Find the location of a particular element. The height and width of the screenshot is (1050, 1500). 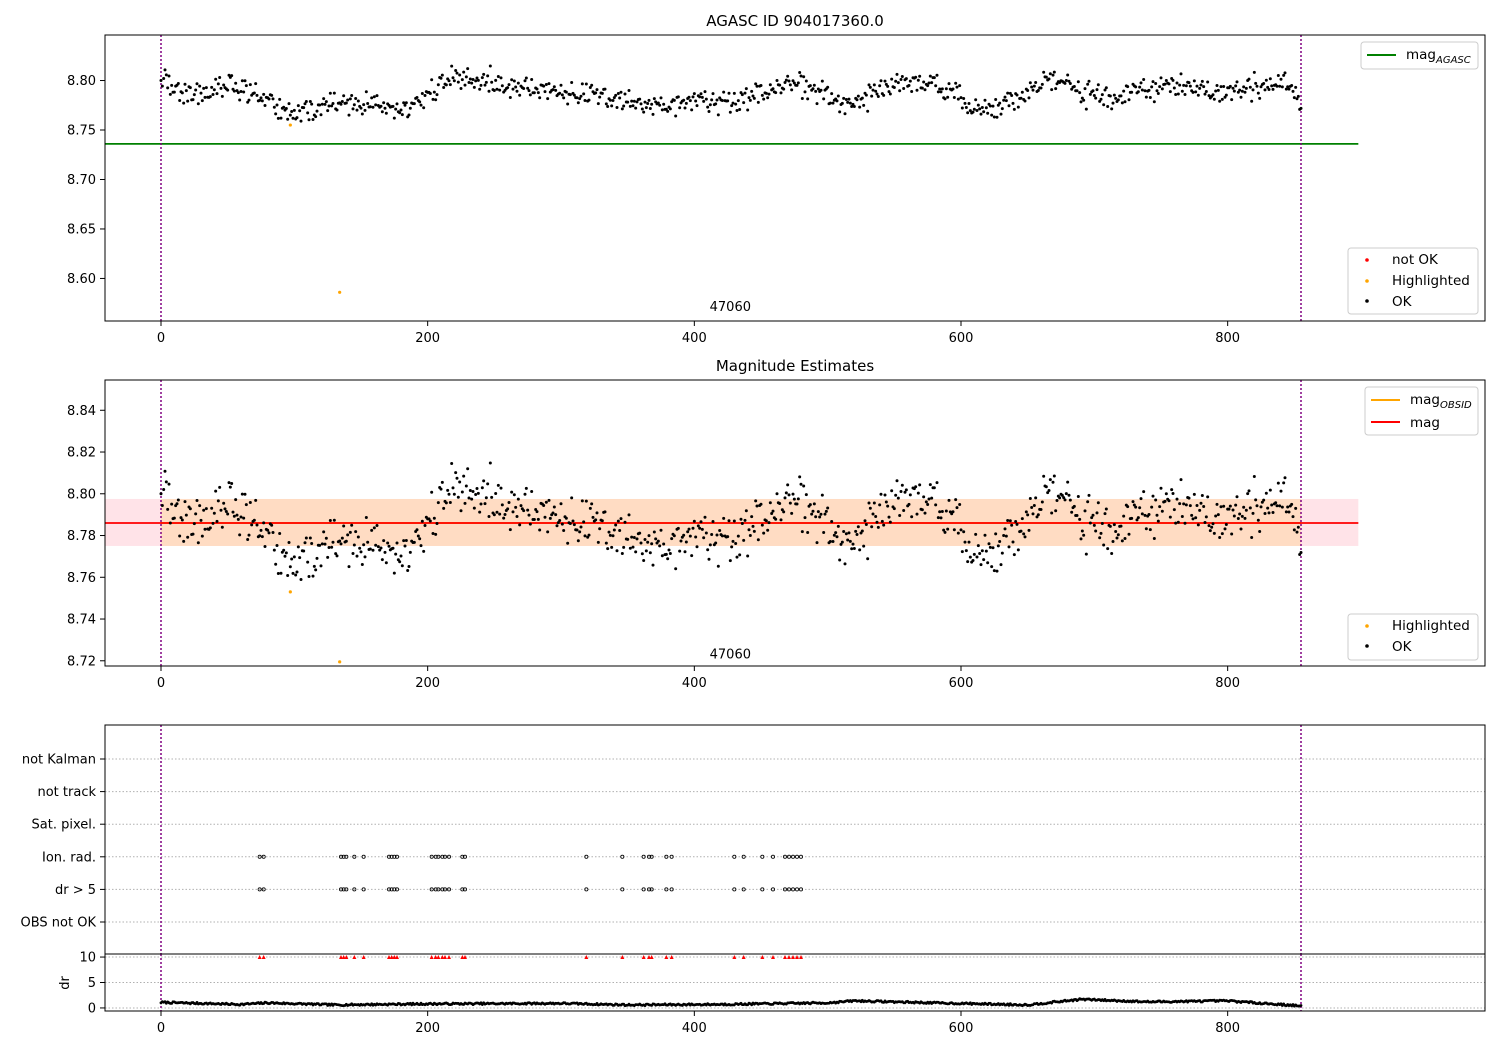

p1-ytick-label-2: 8.70 is located at coordinates (81, 180).